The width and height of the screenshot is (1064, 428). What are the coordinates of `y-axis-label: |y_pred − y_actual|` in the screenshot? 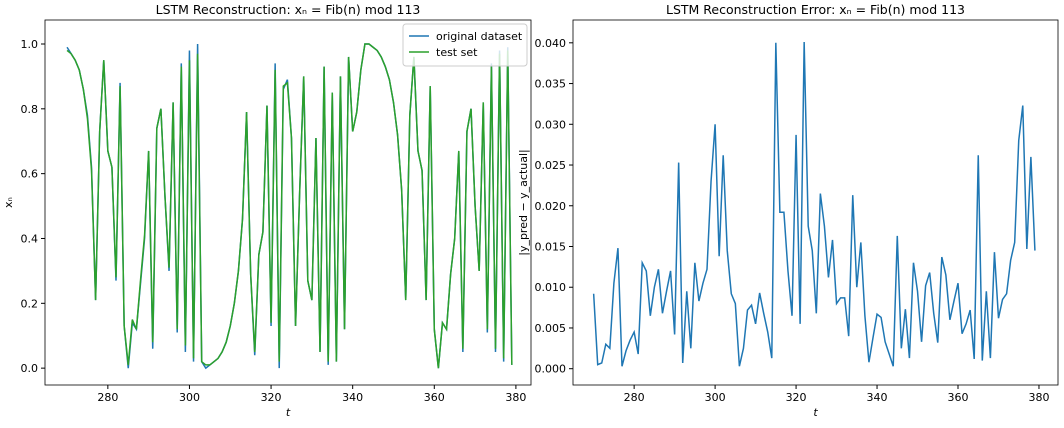 It's located at (523, 202).